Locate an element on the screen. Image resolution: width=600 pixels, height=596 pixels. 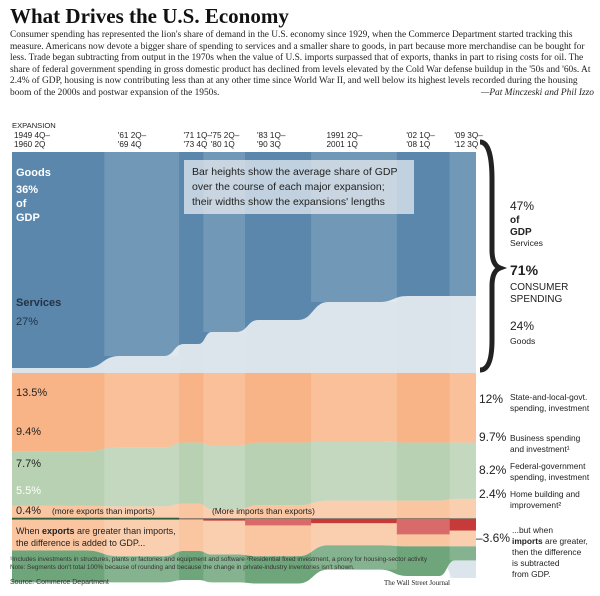
end-net-label1: ...but when is located at coordinates (532, 530).